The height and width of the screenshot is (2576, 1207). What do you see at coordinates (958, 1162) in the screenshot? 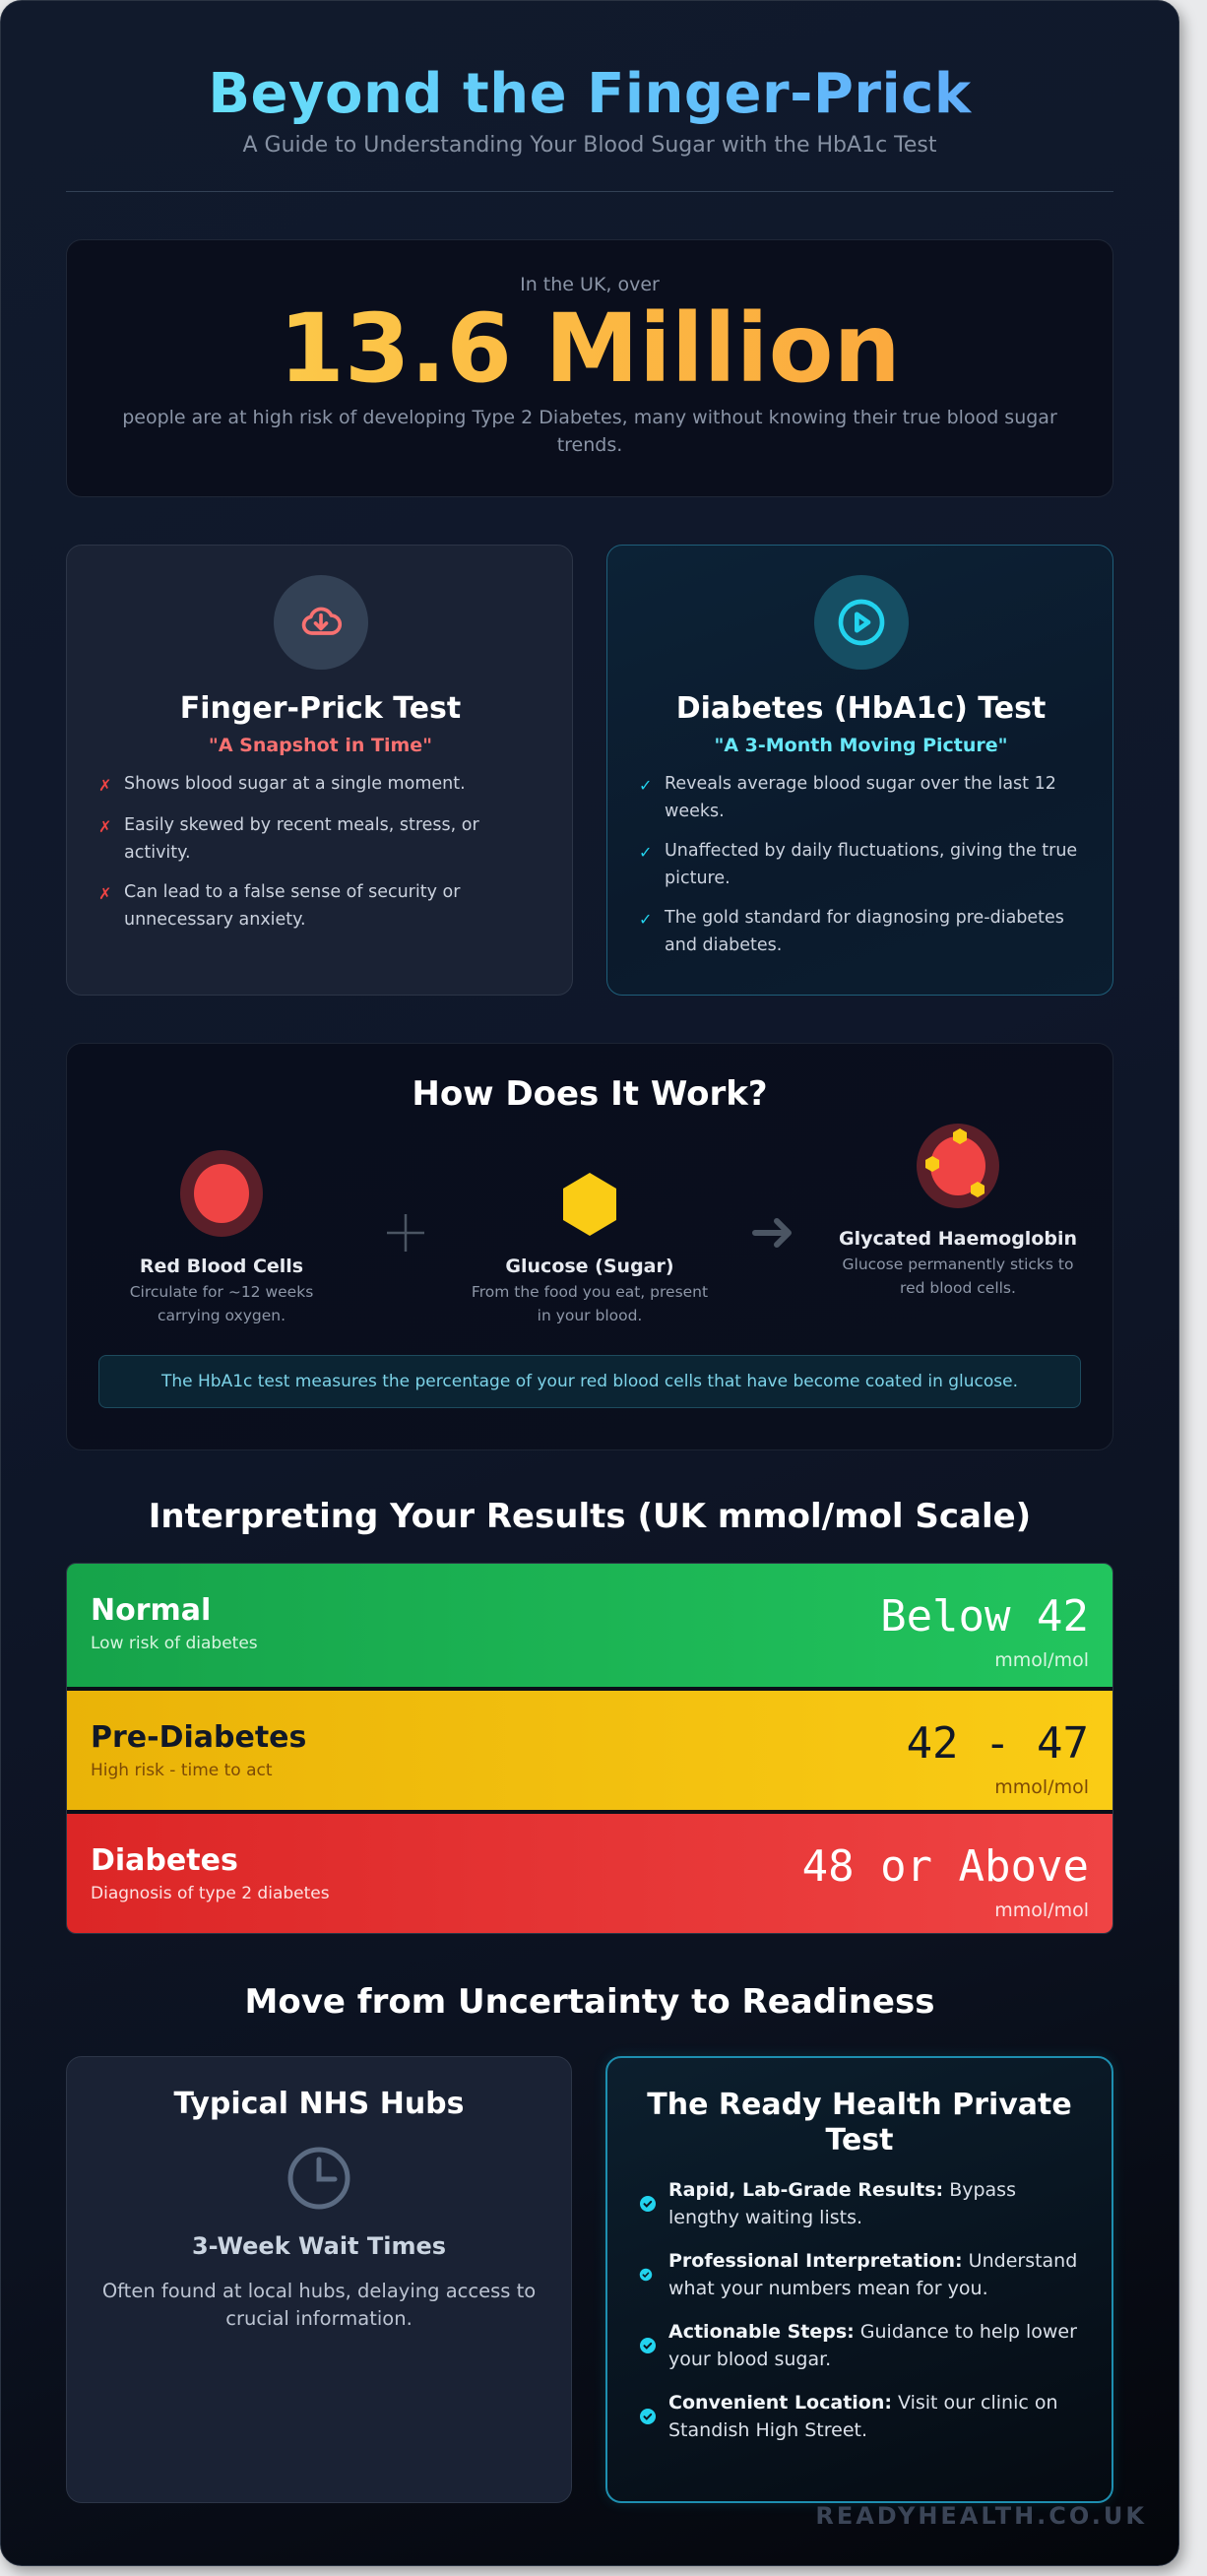
I see `glycated-cell-icon` at bounding box center [958, 1162].